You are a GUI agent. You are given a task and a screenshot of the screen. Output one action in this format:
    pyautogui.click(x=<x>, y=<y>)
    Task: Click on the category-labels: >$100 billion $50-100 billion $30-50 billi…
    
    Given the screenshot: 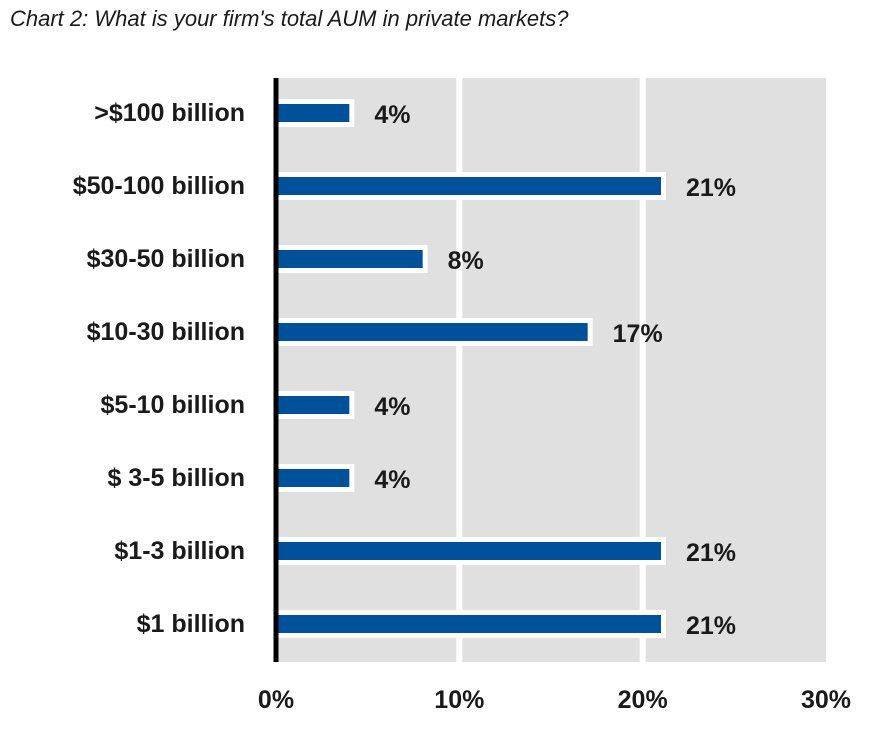 What is the action you would take?
    pyautogui.click(x=159, y=368)
    